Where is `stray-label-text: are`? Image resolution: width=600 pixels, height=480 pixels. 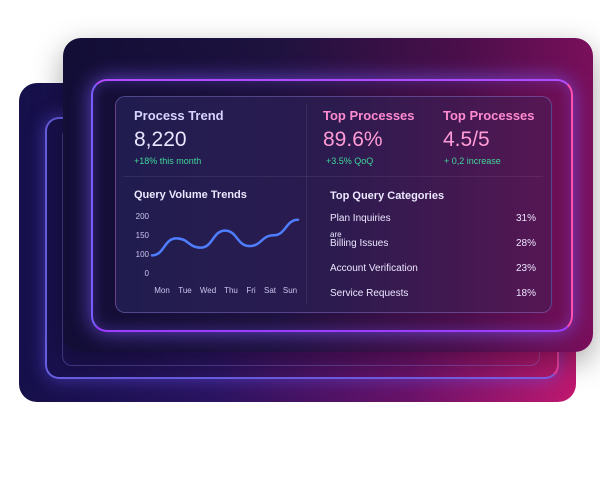 stray-label-text: are is located at coordinates (336, 234).